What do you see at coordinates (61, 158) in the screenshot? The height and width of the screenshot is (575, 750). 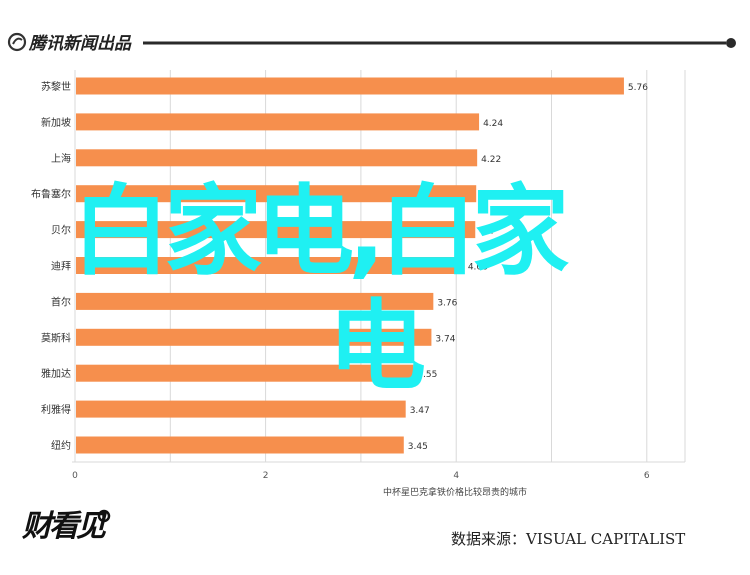 I see `category-label: 上海` at bounding box center [61, 158].